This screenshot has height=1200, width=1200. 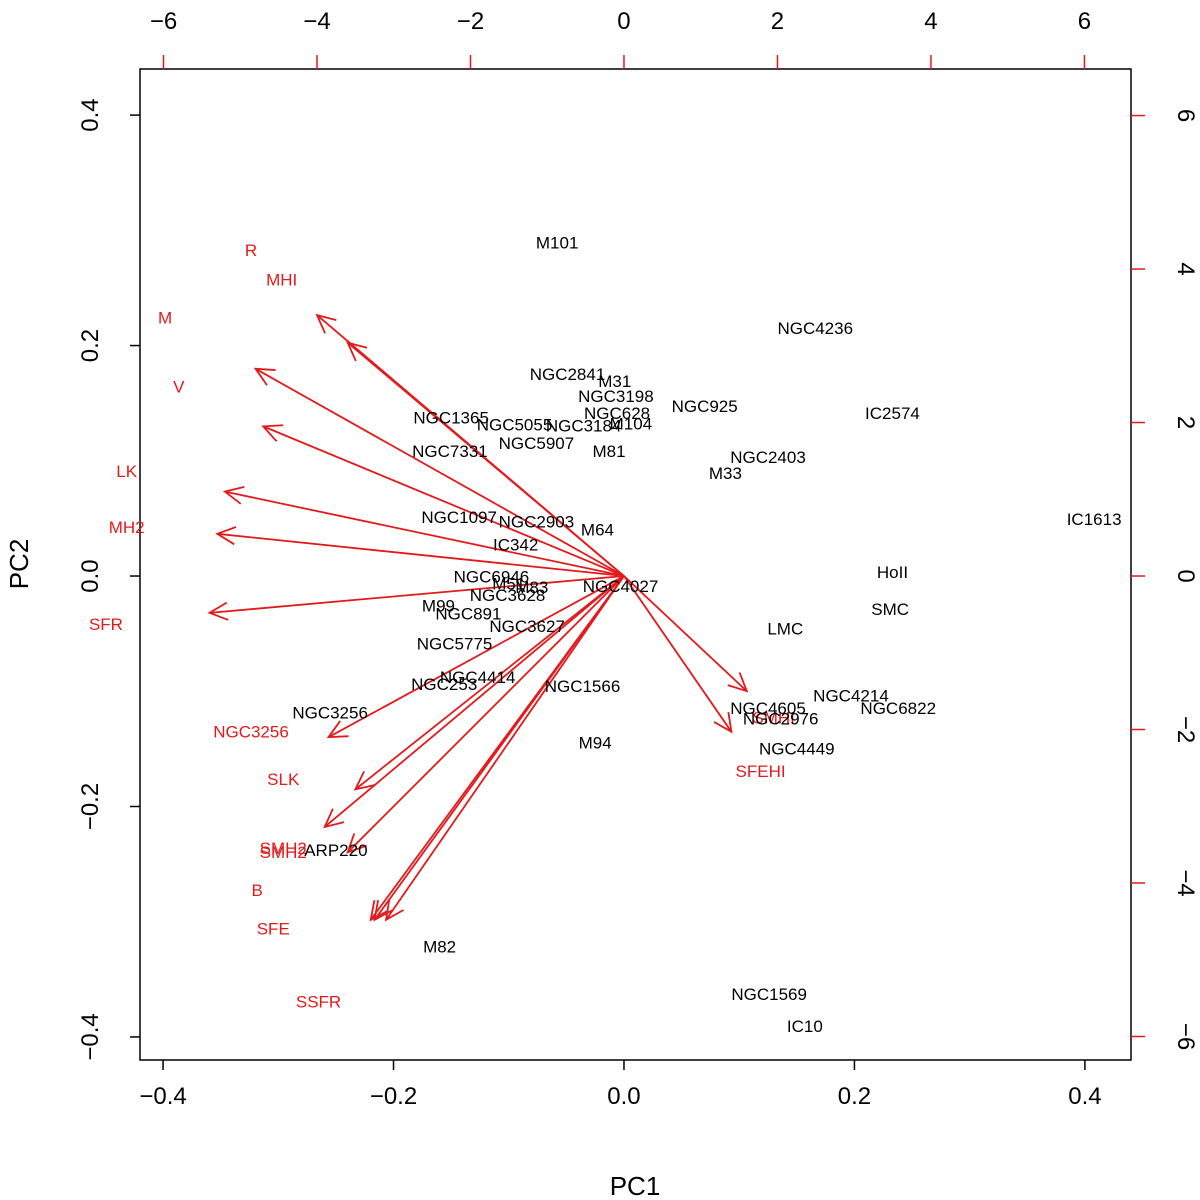 I want to click on variable-label: LK, so click(x=126, y=471).